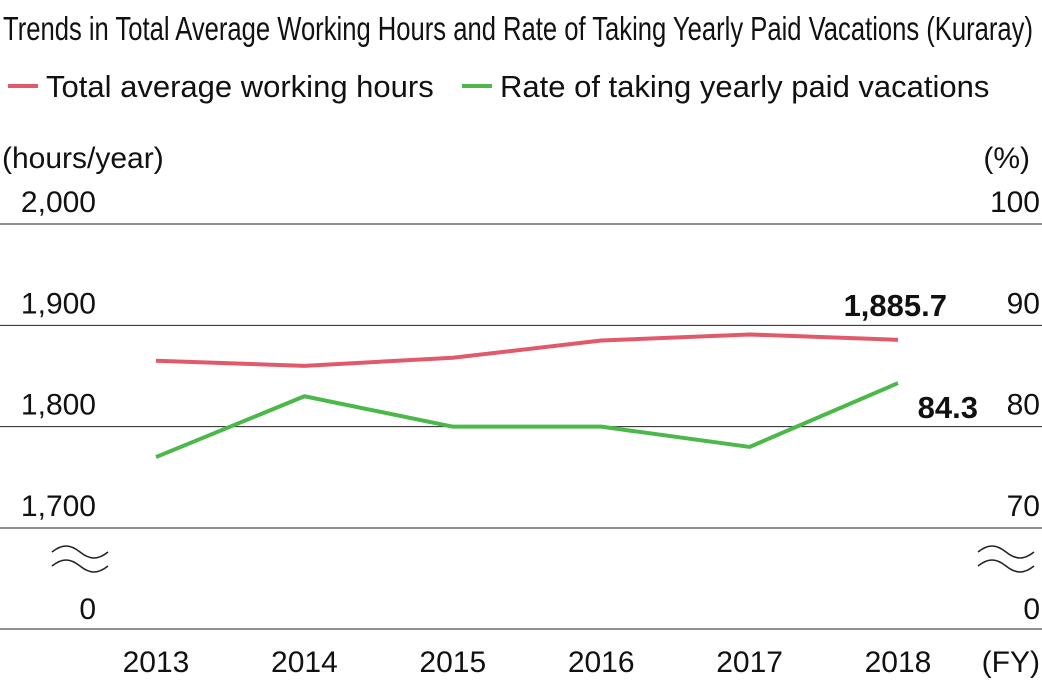 This screenshot has width=1042, height=684. Describe the element at coordinates (749, 662) in the screenshot. I see `x-tick-label: 2017` at that location.